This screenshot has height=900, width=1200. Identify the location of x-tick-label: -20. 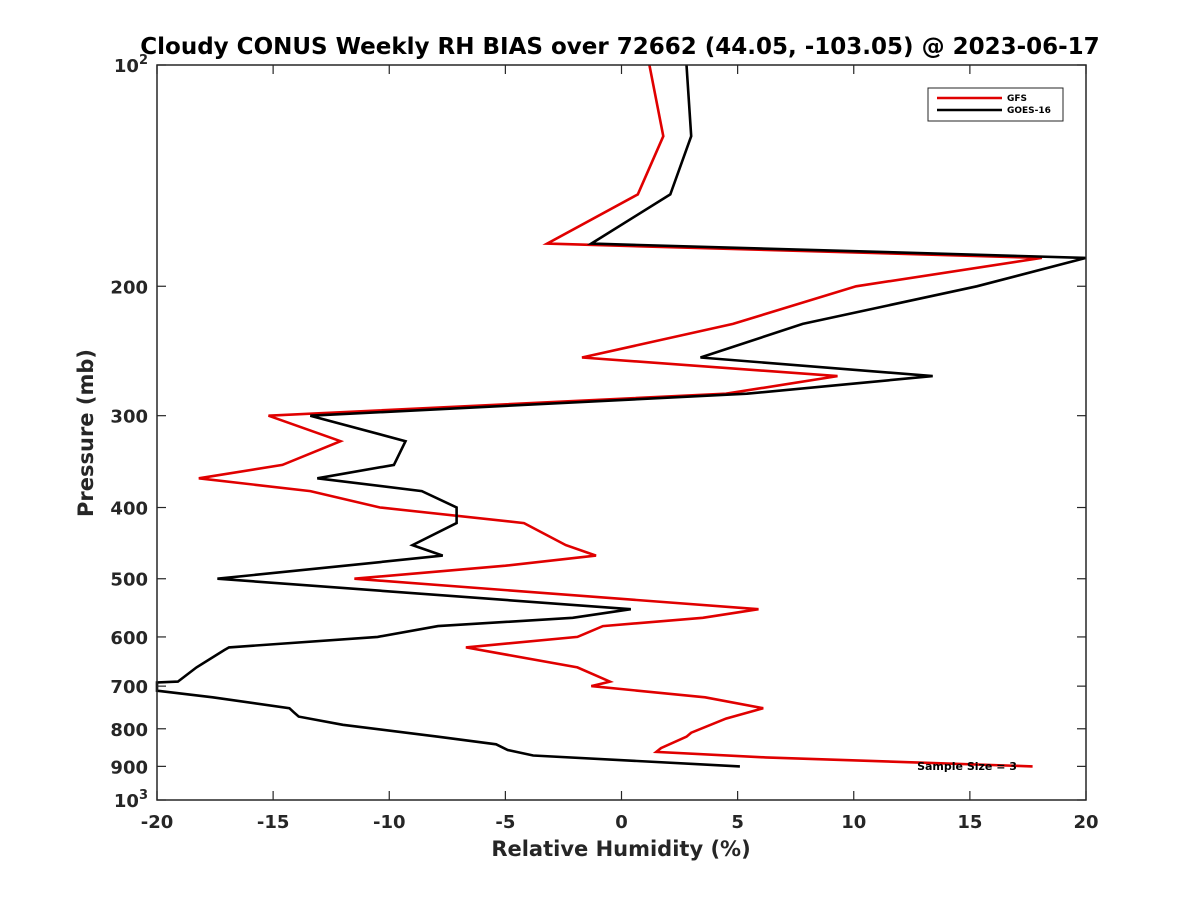
(157, 822).